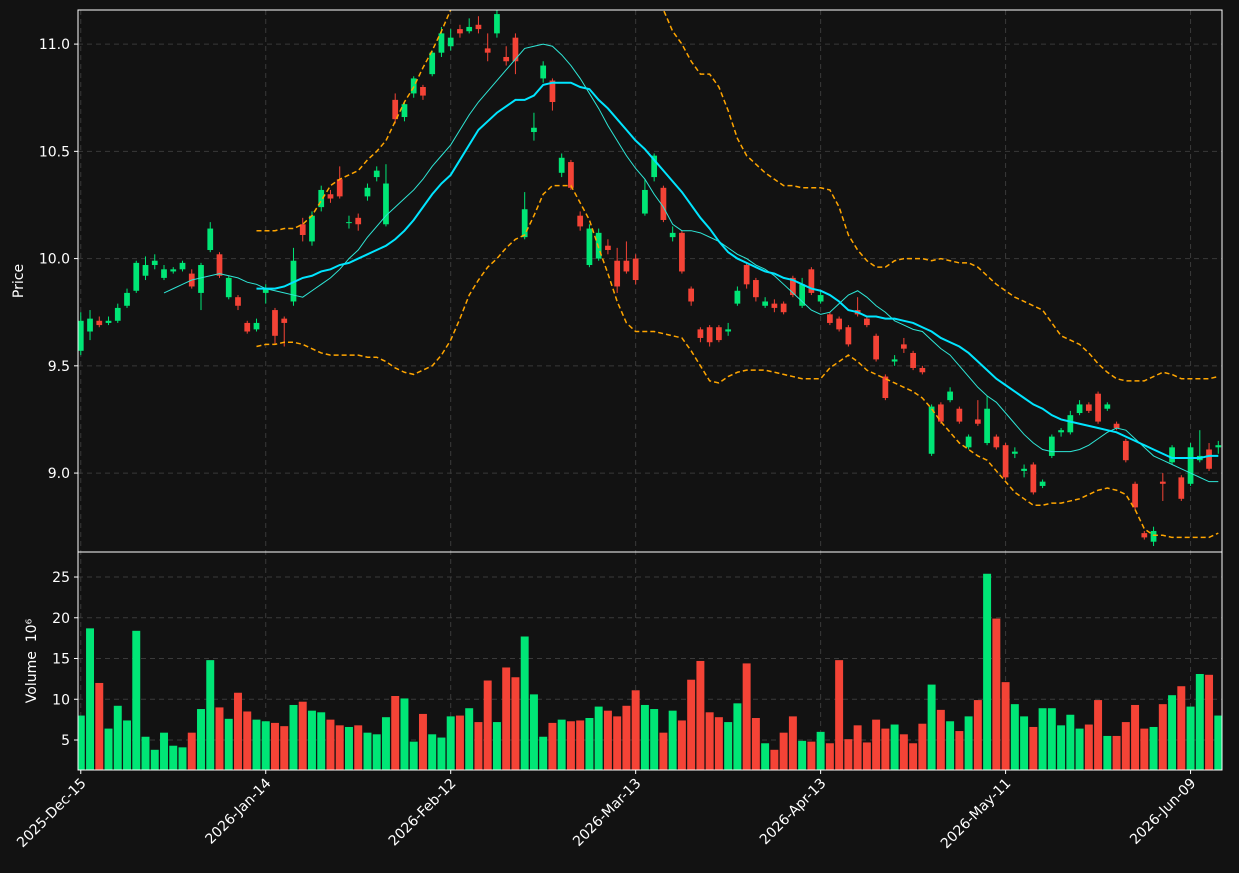 This screenshot has height=873, width=1239. Describe the element at coordinates (61, 700) in the screenshot. I see `y-tick-label: 10` at that location.